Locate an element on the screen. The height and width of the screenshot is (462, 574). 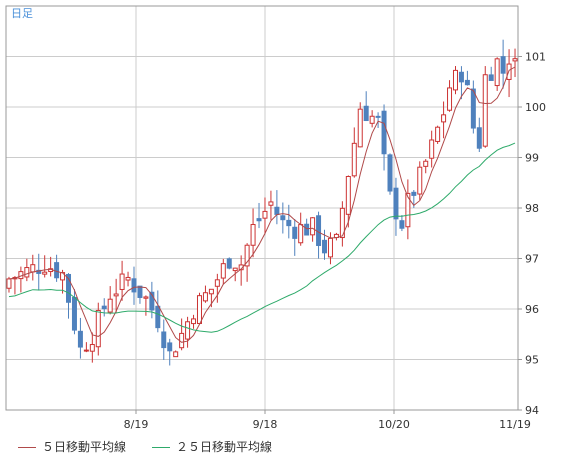
y-axis: 94 95 96 97 98 99 100 101 is located at coordinates (532, 234).